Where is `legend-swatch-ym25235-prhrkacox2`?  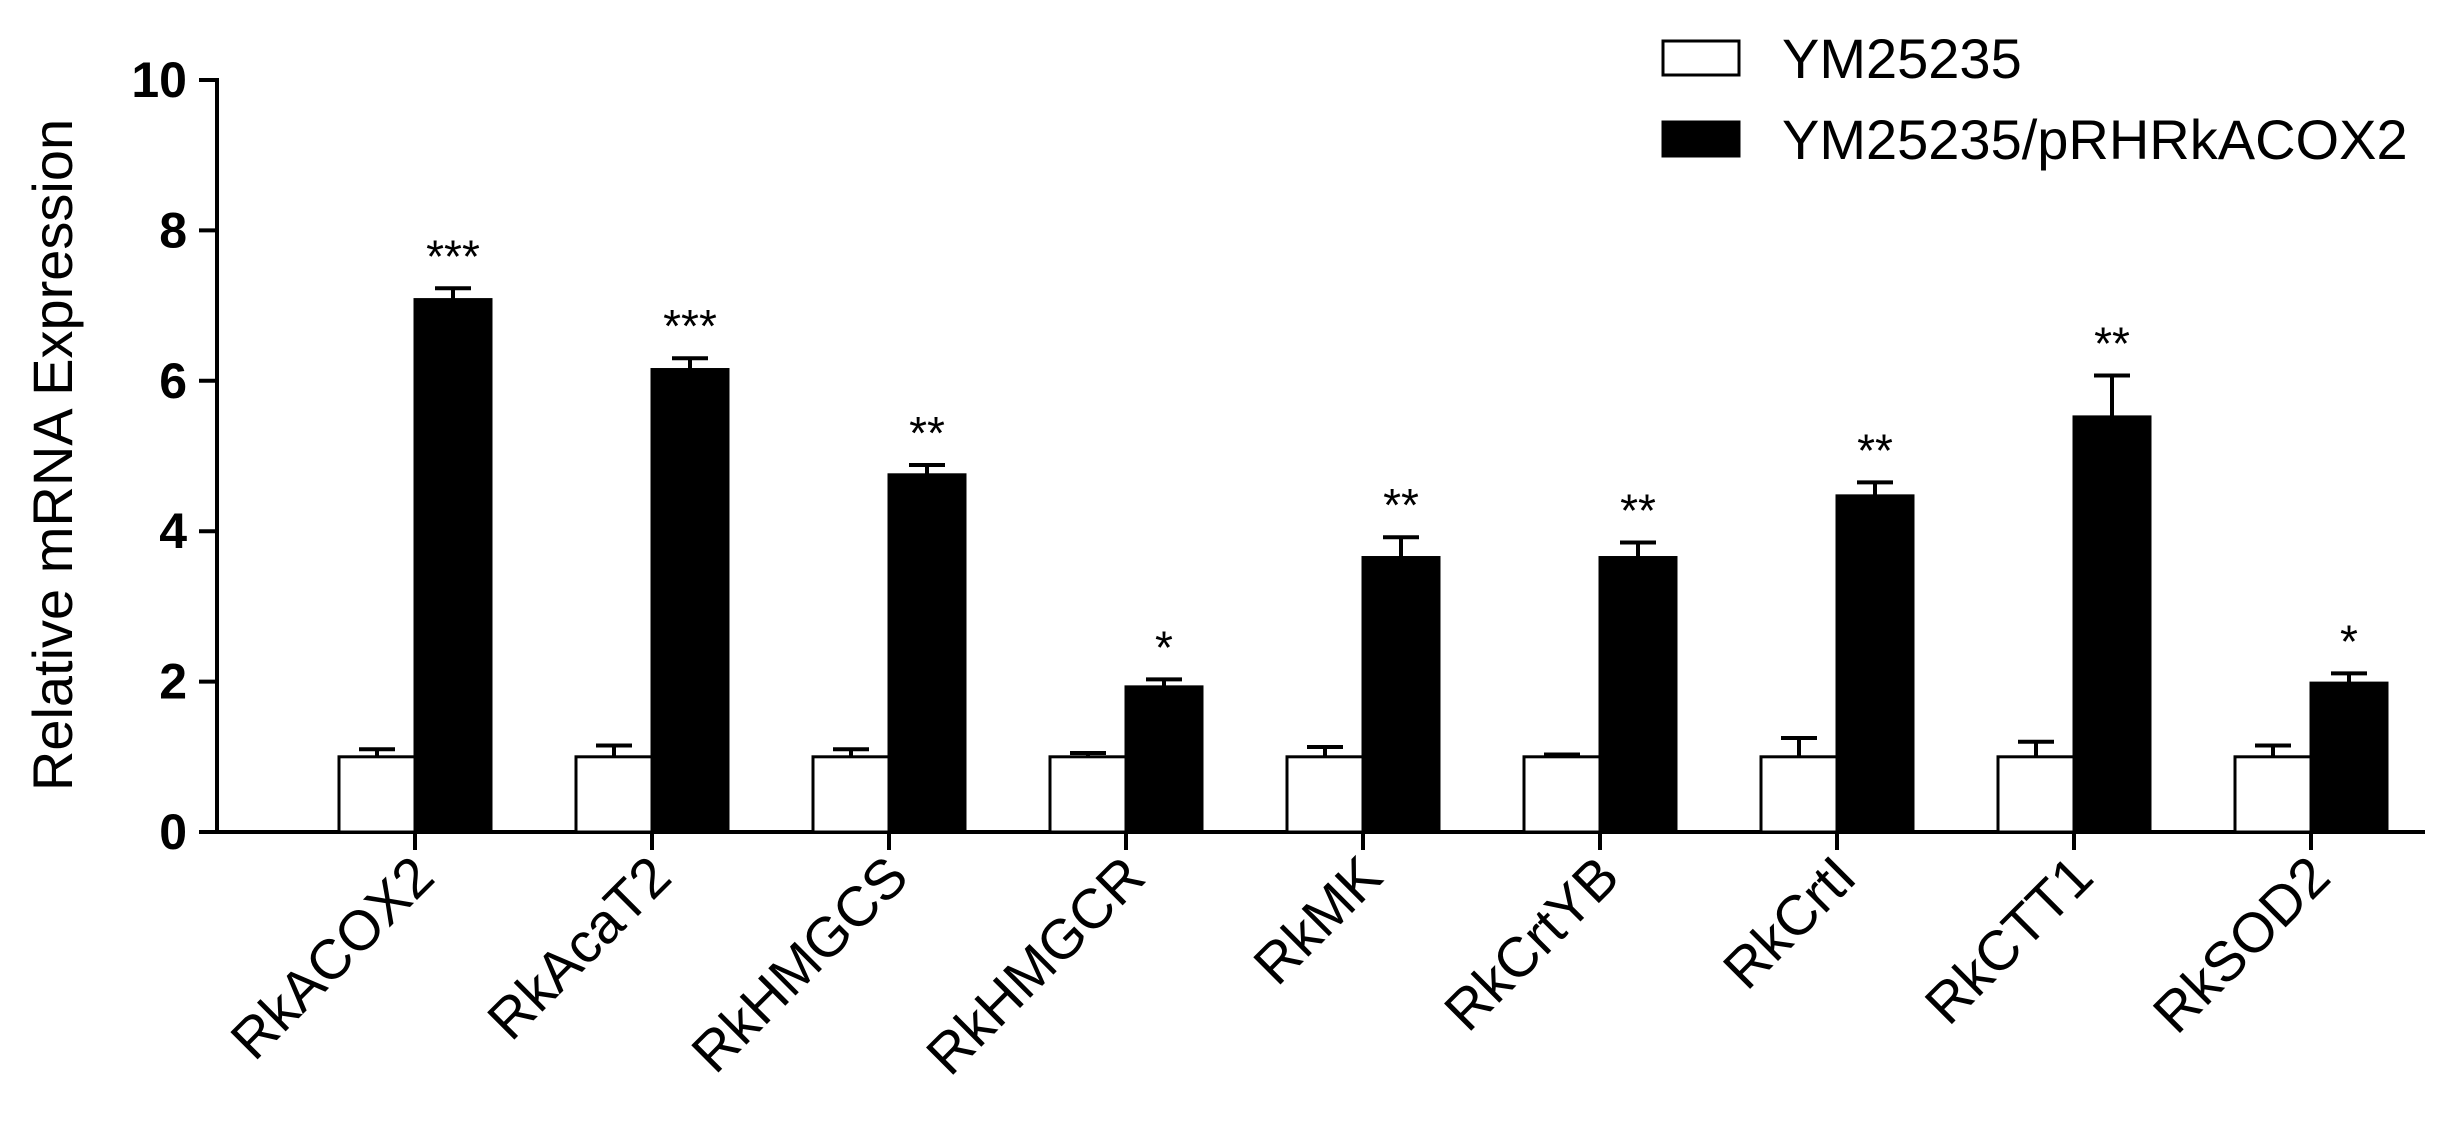
legend-swatch-ym25235-prhrkacox2 is located at coordinates (1701, 139).